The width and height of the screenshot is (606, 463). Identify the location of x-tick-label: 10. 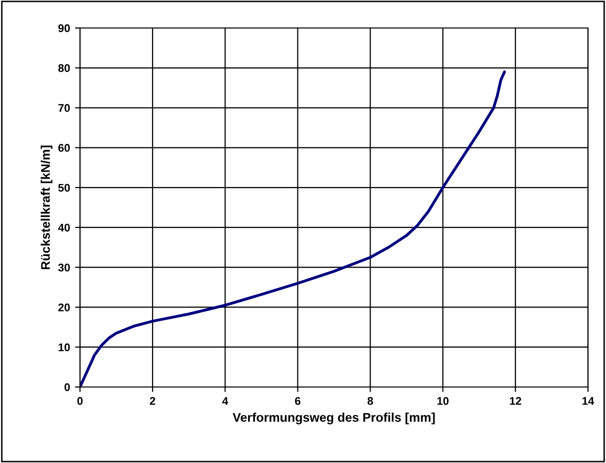
(443, 401).